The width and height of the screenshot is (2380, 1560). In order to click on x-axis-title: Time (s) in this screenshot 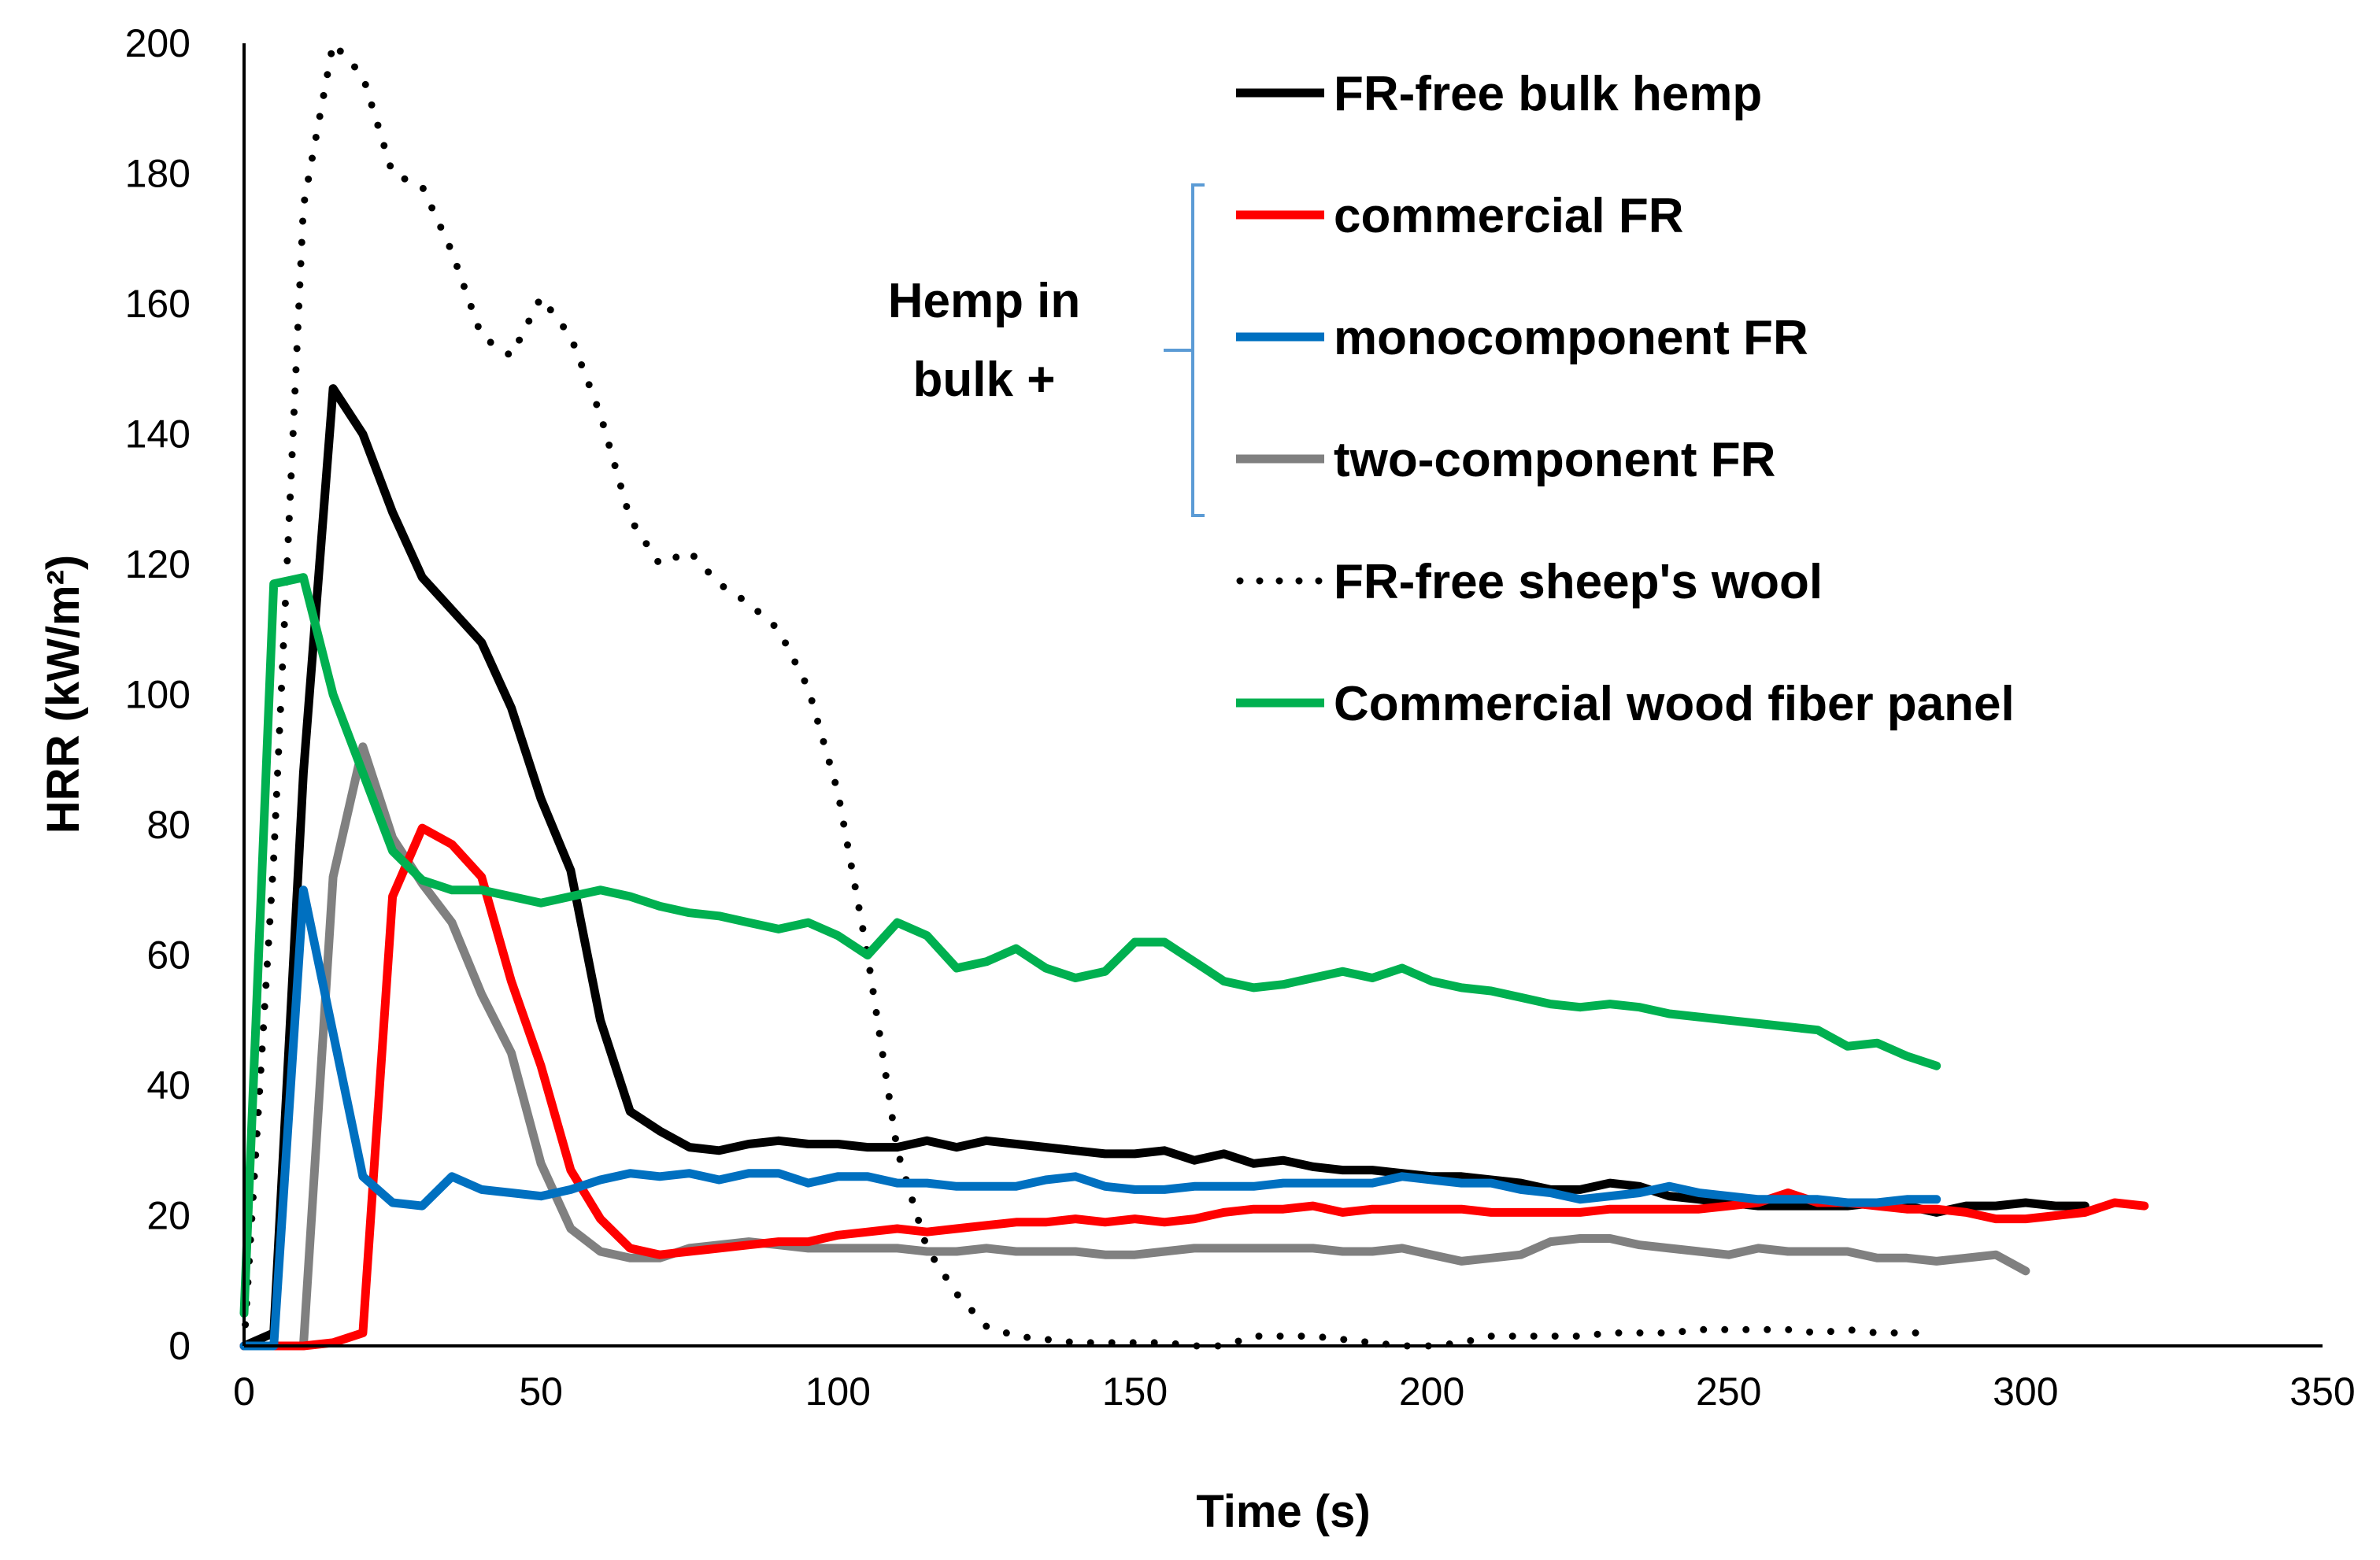, I will do `click(1283, 1511)`.